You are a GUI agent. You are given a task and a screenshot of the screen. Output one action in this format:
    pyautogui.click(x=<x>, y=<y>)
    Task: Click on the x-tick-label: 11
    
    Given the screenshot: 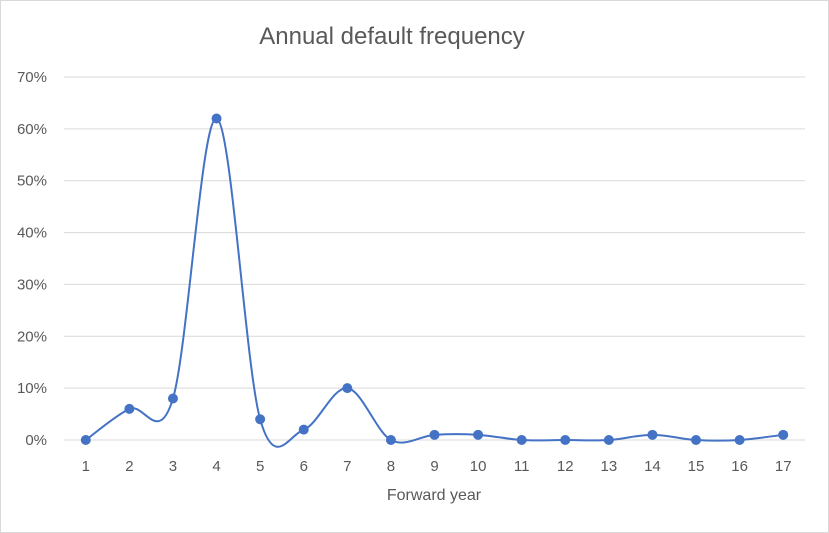 What is the action you would take?
    pyautogui.click(x=522, y=466)
    